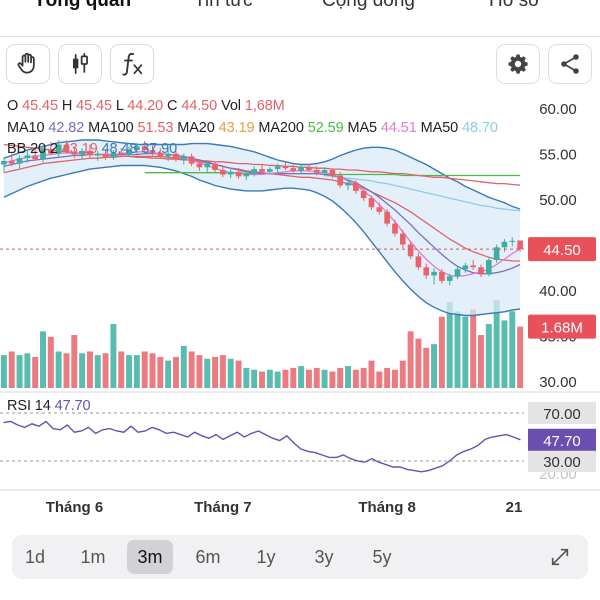 The image size is (600, 600). What do you see at coordinates (75, 507) in the screenshot?
I see `x-tick-label: Tháng 6` at bounding box center [75, 507].